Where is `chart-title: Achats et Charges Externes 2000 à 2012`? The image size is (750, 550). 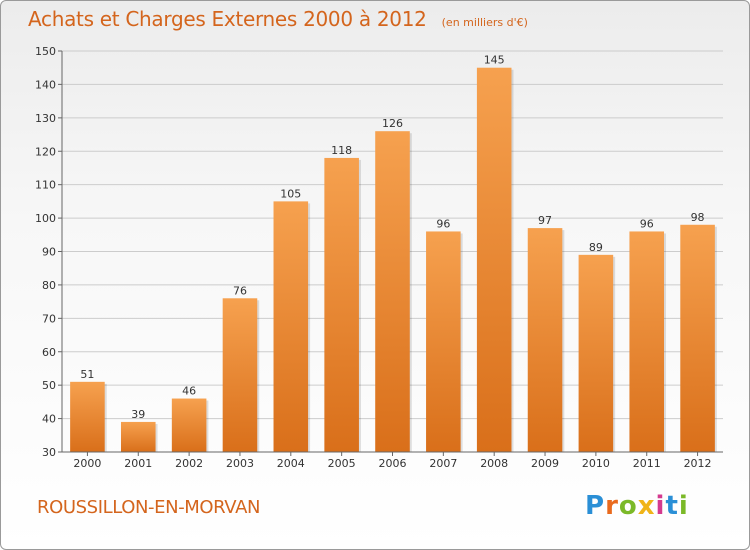
chart-title: Achats et Charges Externes 2000 à 2012 is located at coordinates (227, 19).